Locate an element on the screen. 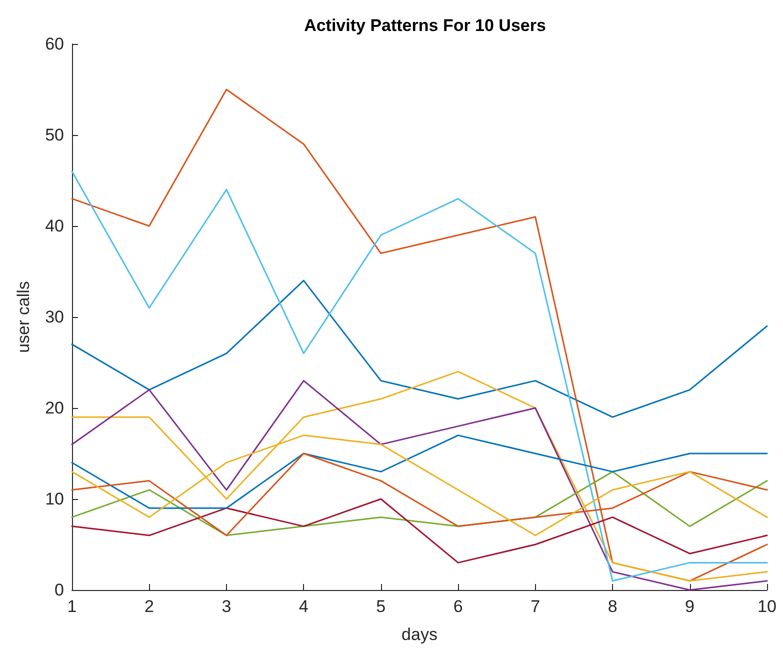 This screenshot has width=783, height=656. y-tick-label: 0 is located at coordinates (59, 590).